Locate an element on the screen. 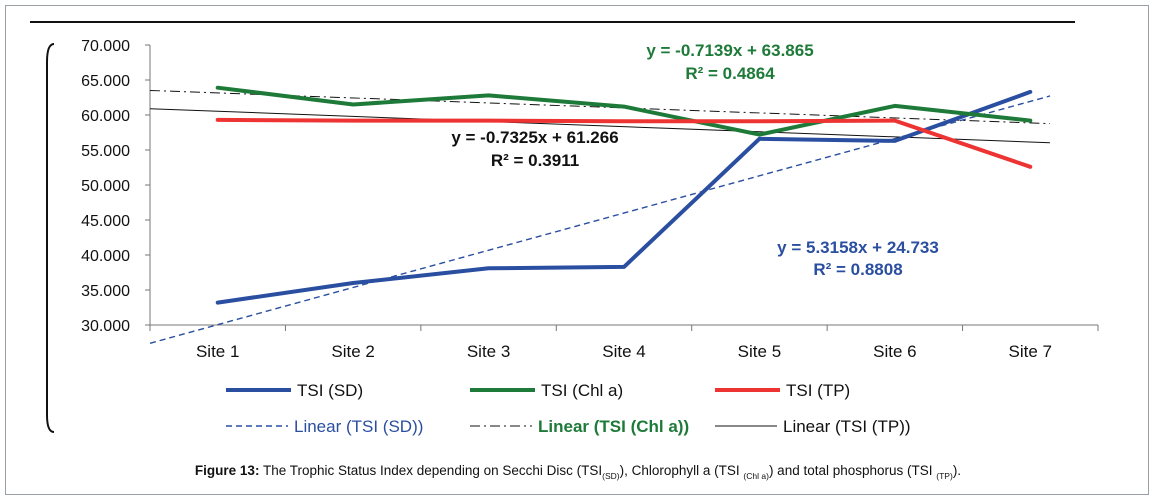  trendline-r2: R² = 0.3911 is located at coordinates (535, 160).